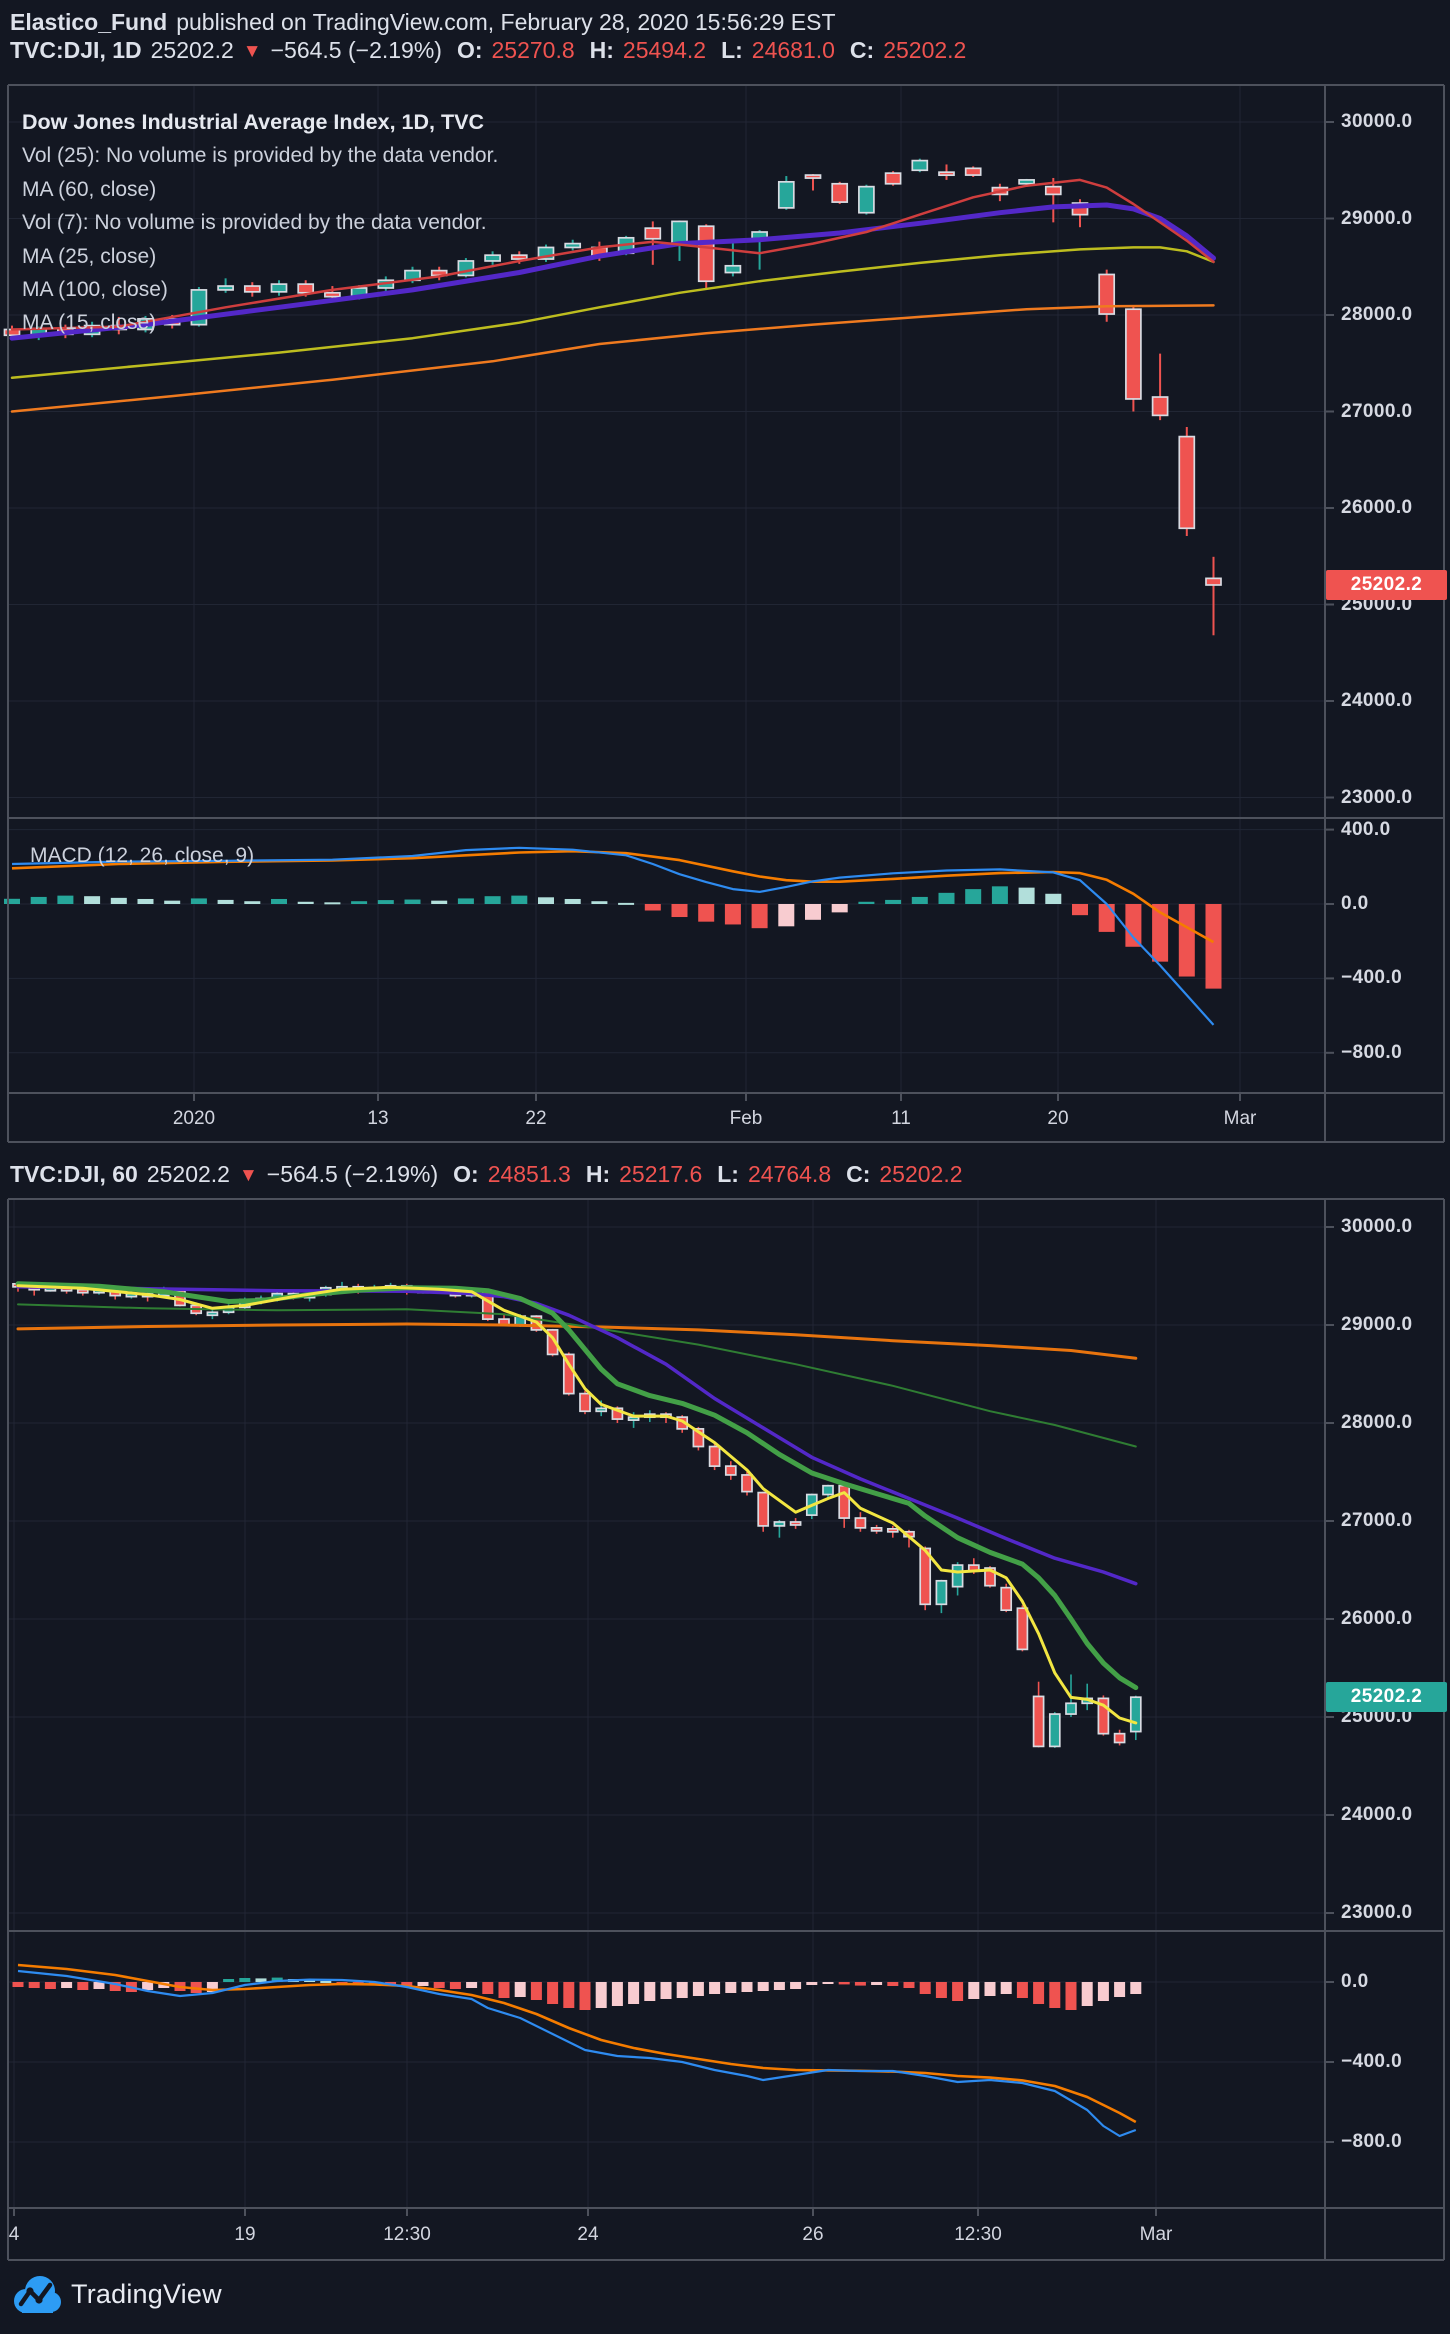 This screenshot has width=1450, height=2334. What do you see at coordinates (728, 1174) in the screenshot?
I see `low-label: L:` at bounding box center [728, 1174].